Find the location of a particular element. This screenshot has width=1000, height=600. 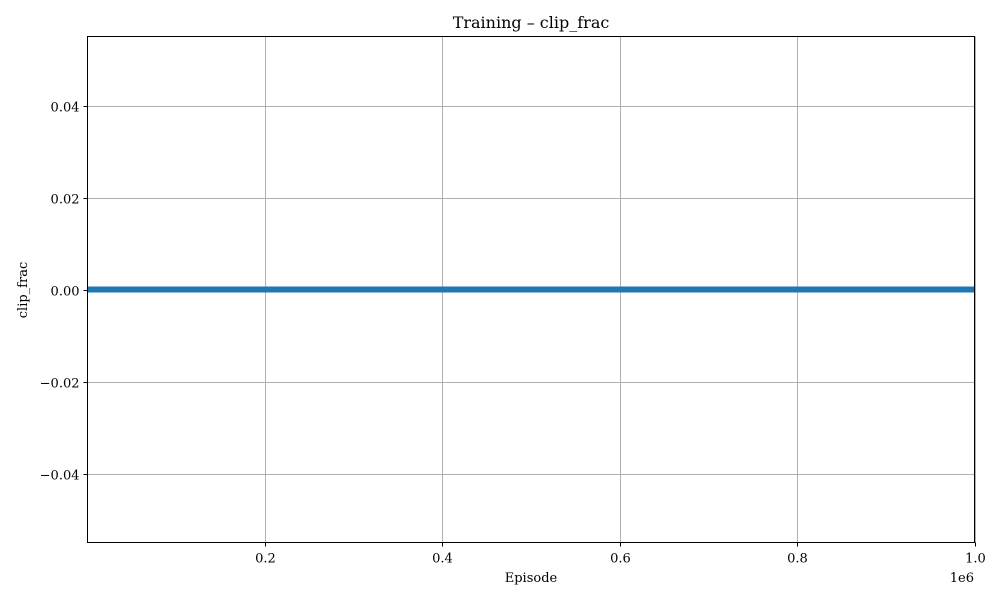

x-axis-label: Episode is located at coordinates (531, 578).